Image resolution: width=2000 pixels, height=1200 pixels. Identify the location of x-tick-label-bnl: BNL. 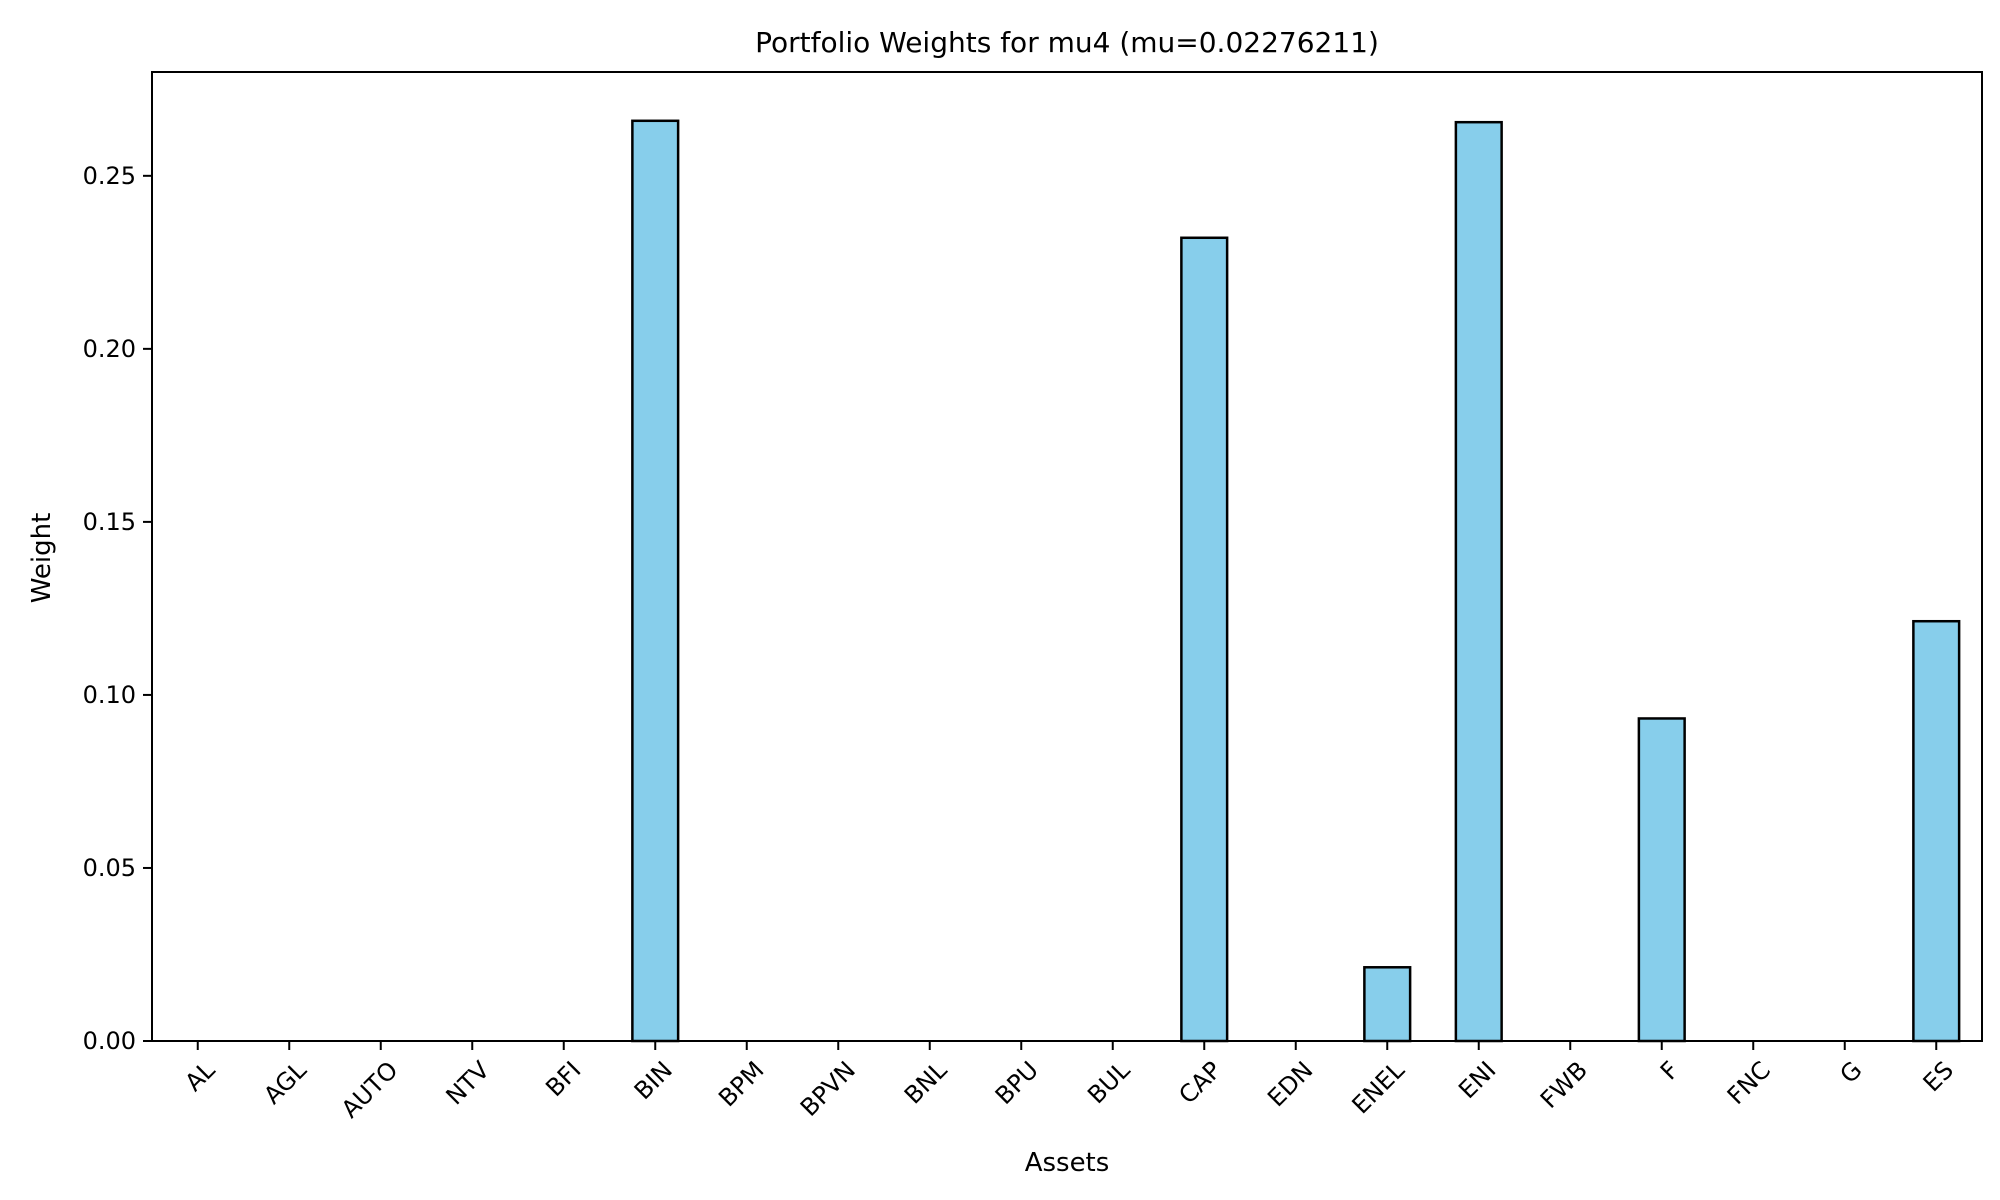
(926, 1082).